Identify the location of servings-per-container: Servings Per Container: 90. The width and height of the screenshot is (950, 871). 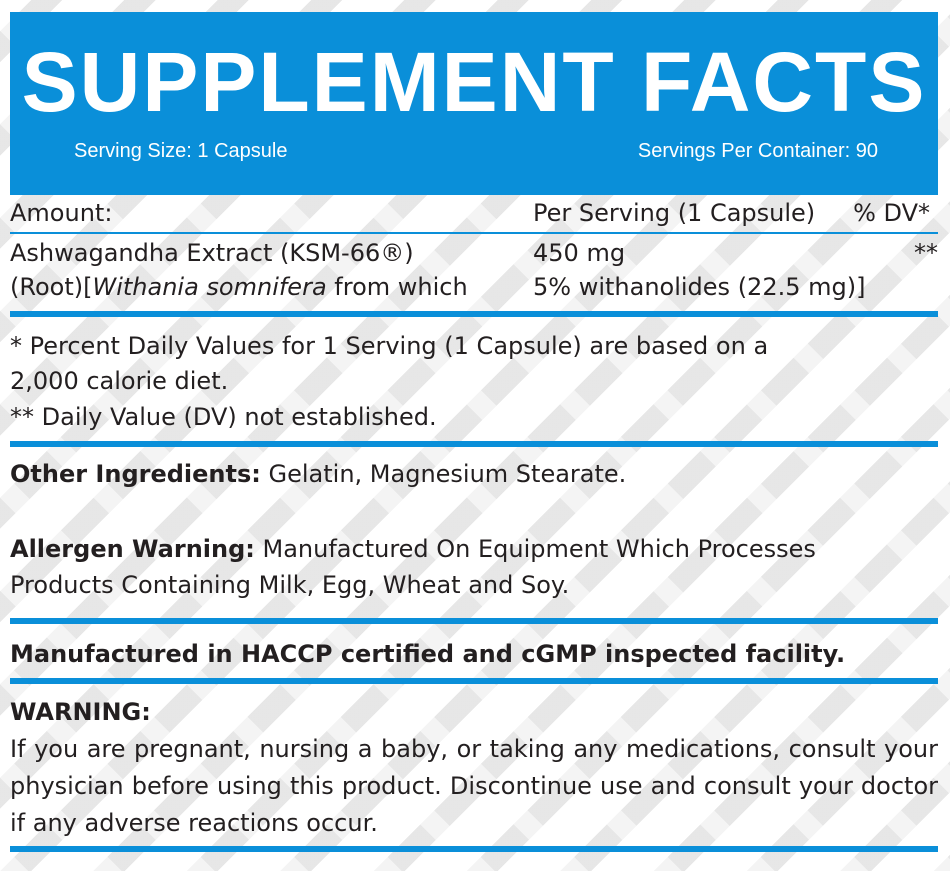
(757, 151).